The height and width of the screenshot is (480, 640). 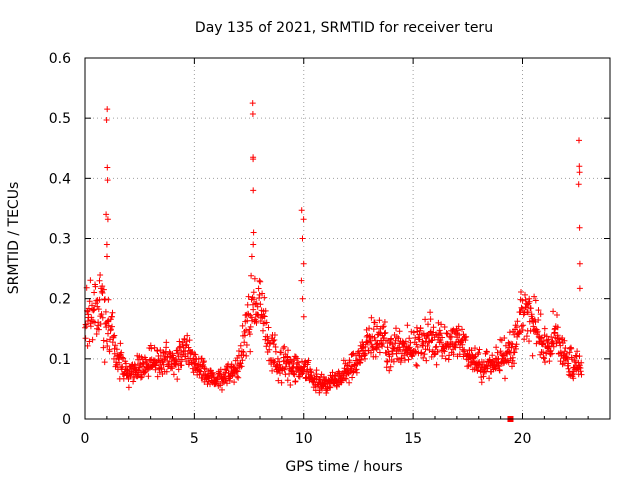 I want to click on y-tick-label: 0.1, so click(x=60, y=360).